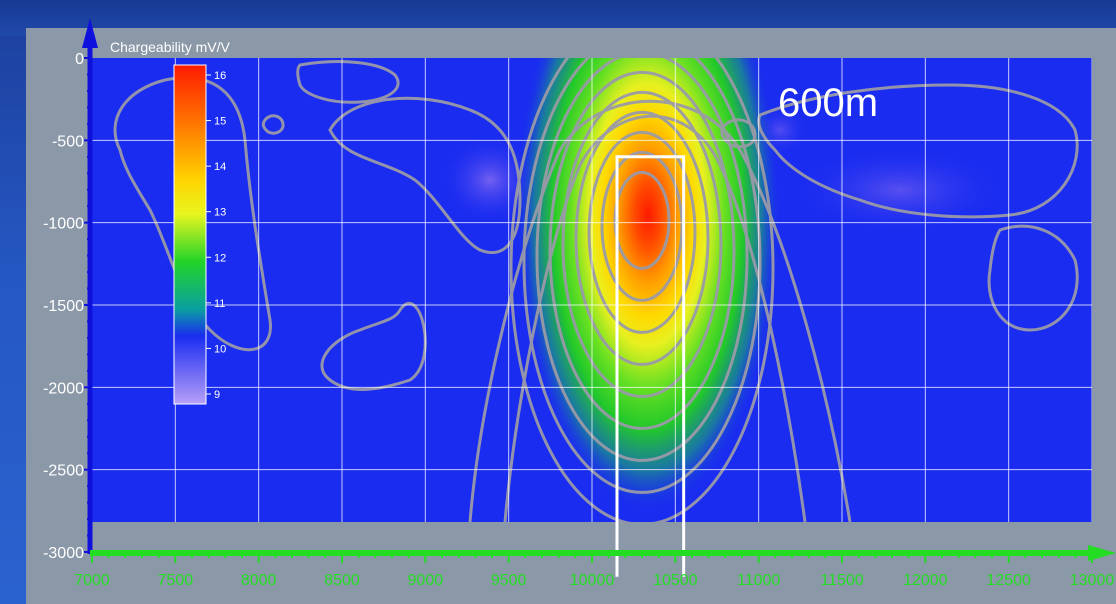 This screenshot has width=1116, height=604. I want to click on x-tick-label: 13000, so click(1092, 580).